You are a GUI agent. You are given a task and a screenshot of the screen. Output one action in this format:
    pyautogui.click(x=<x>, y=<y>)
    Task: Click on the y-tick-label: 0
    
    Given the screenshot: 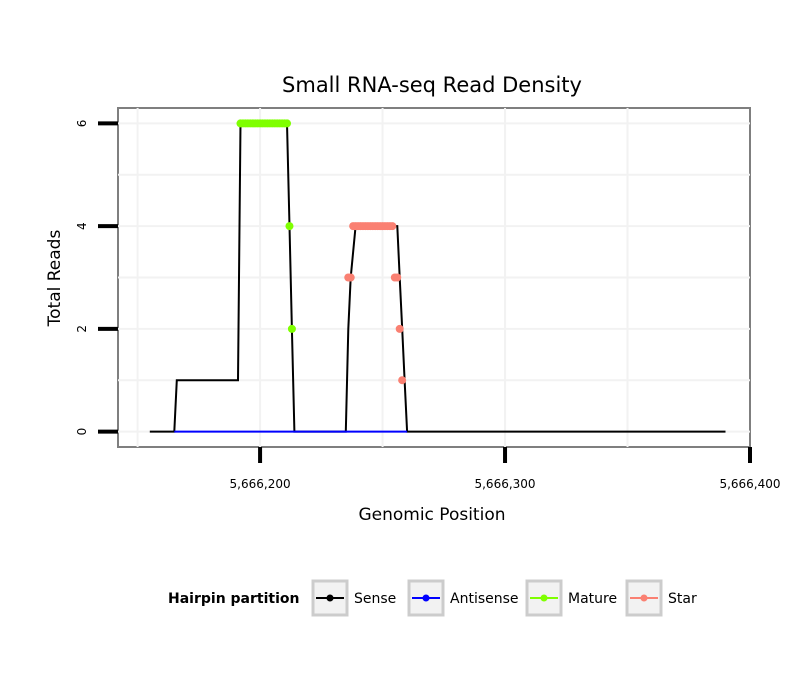 What is the action you would take?
    pyautogui.click(x=82, y=432)
    